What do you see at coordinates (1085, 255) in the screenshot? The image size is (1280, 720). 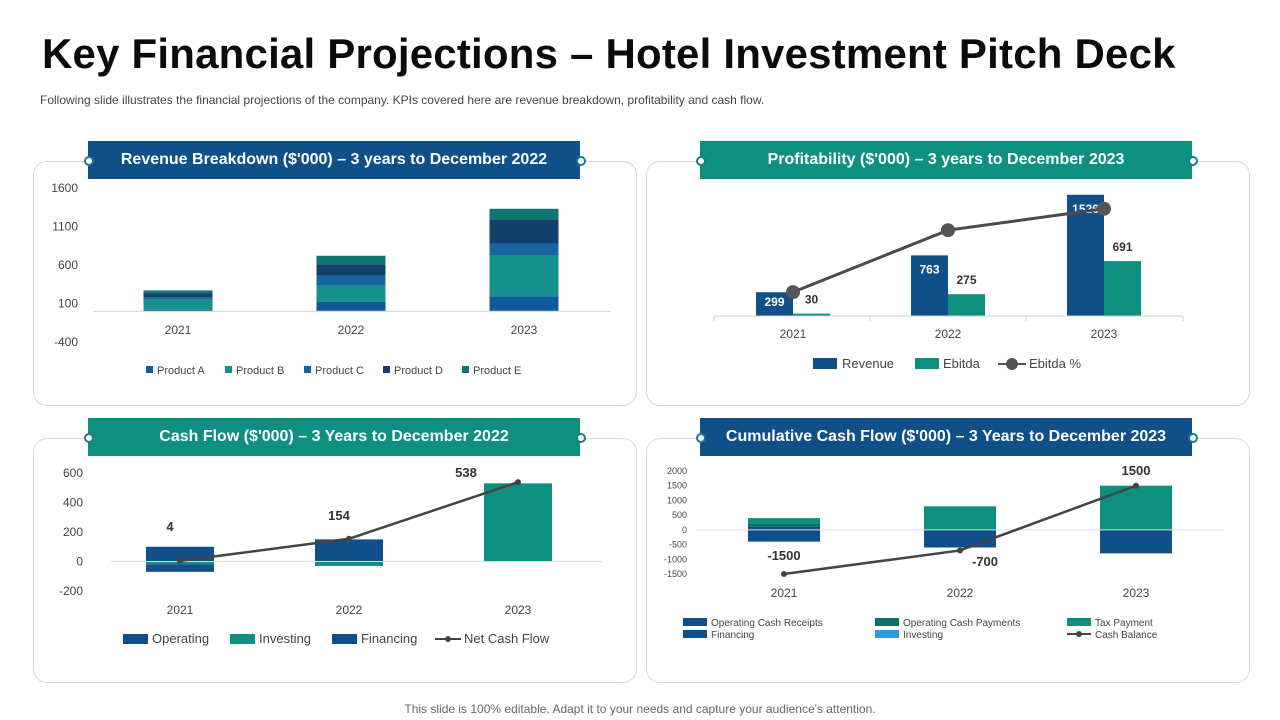 I see `profit-bar-revenue-2023` at bounding box center [1085, 255].